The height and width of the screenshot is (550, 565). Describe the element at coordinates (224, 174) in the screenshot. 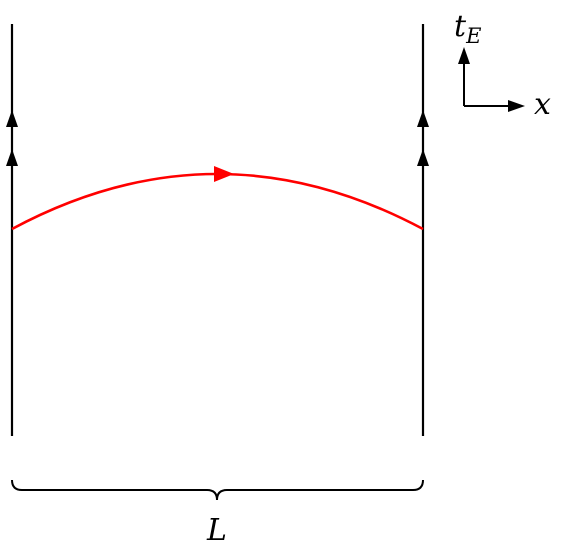

I see `red-curve-arrow` at that location.